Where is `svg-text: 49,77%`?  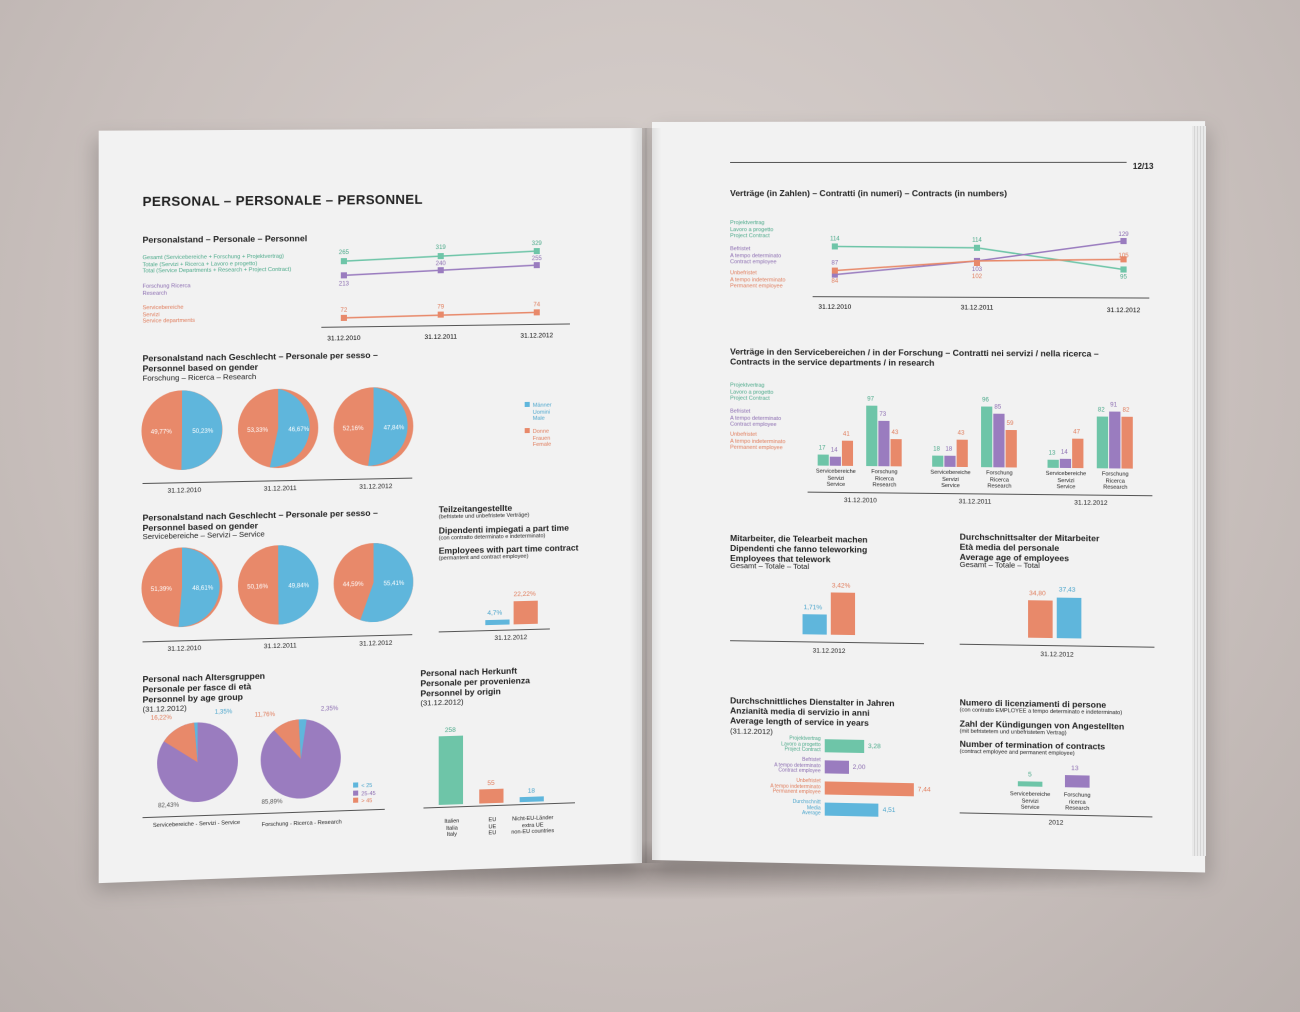
svg-text: 49,77% is located at coordinates (162, 432).